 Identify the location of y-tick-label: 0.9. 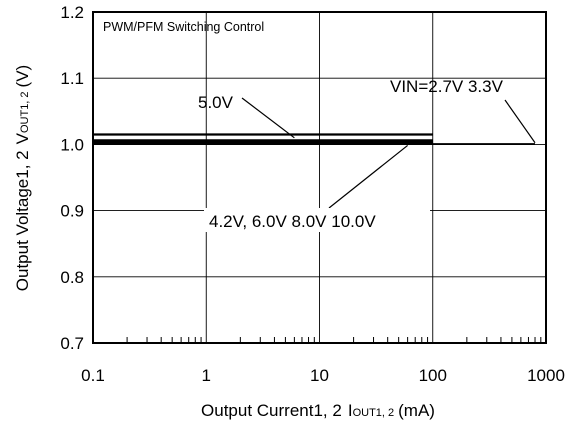
(72, 211).